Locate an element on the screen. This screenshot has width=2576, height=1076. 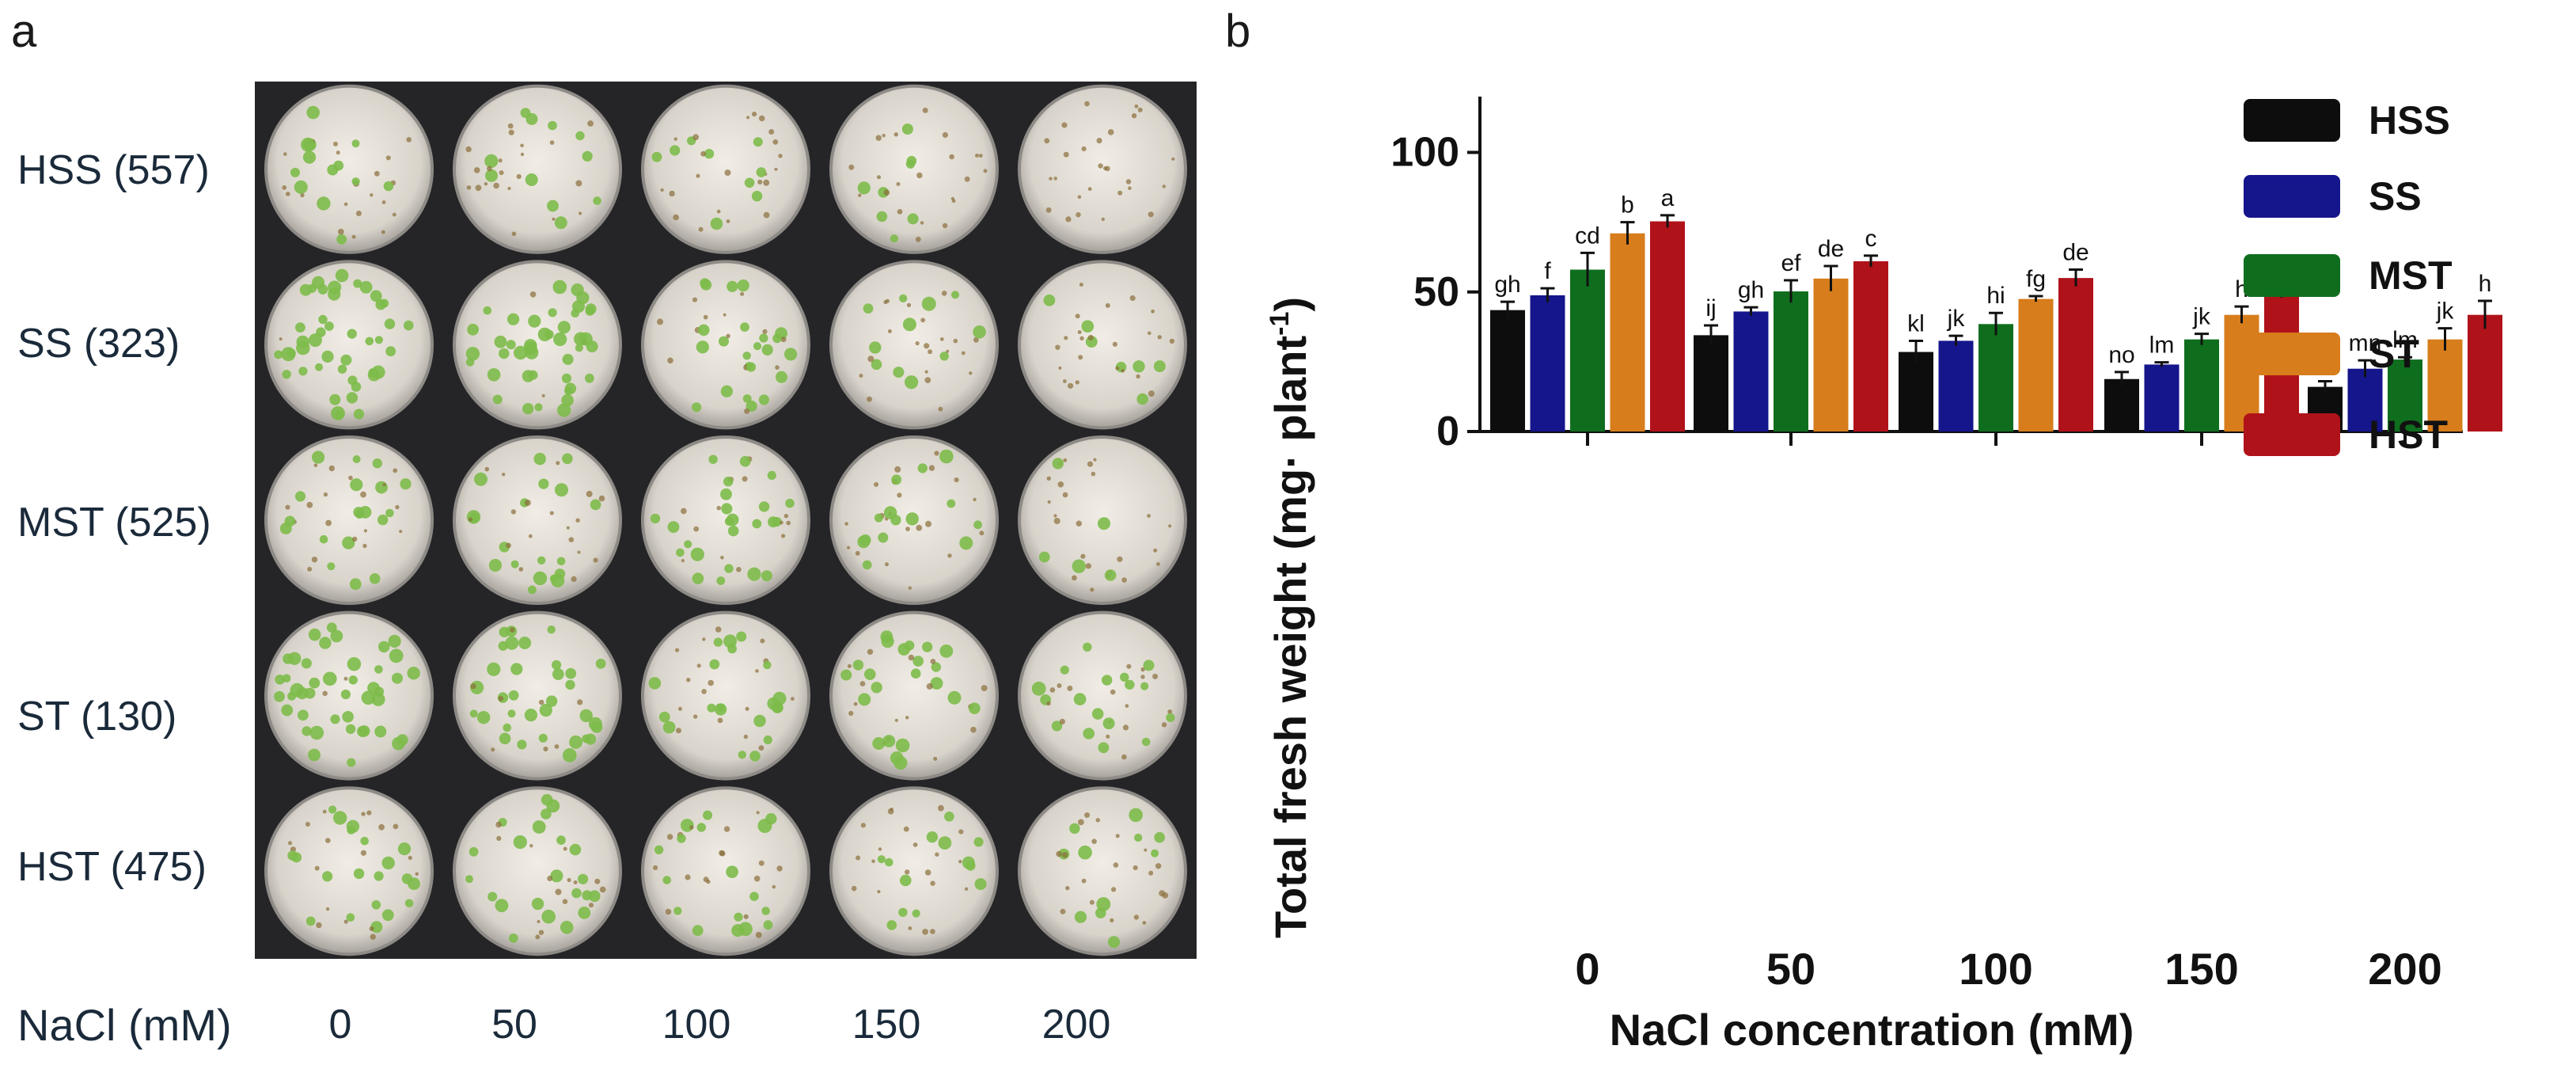
significance-letter: c is located at coordinates (1871, 239).